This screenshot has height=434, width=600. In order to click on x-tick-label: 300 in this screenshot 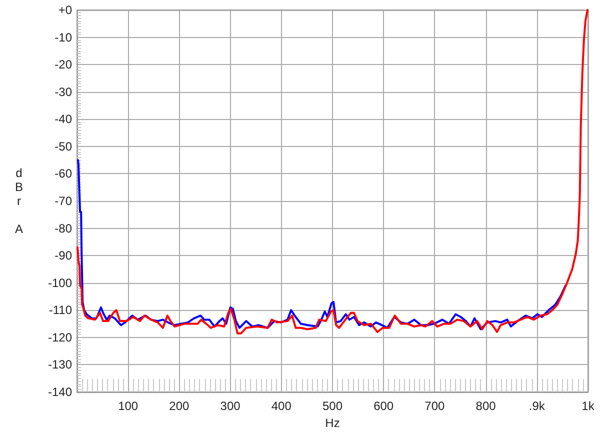, I will do `click(230, 406)`.